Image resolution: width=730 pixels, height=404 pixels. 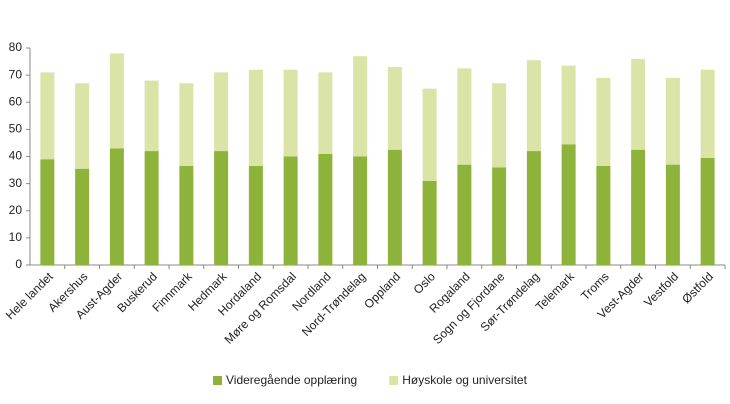 What do you see at coordinates (16, 101) in the screenshot?
I see `y-tick-label: 60` at bounding box center [16, 101].